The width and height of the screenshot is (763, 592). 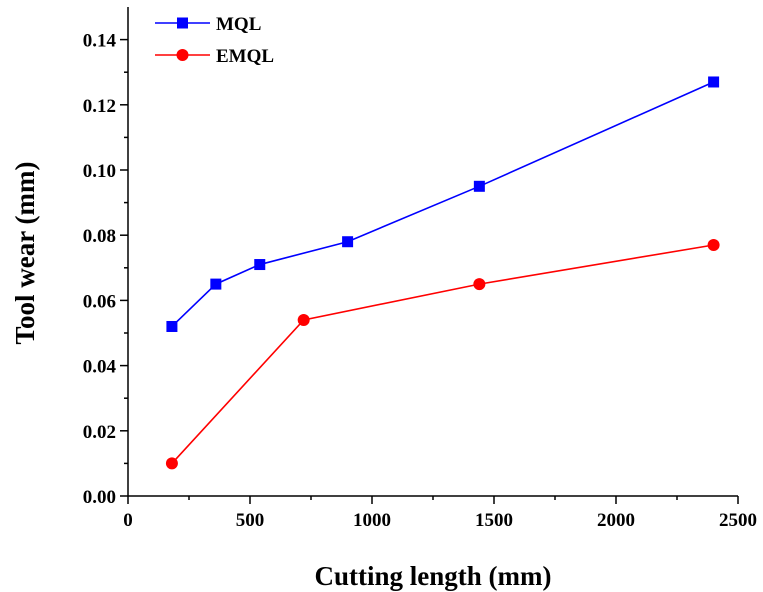 What do you see at coordinates (433, 576) in the screenshot?
I see `x-axis-title: Cutting length (mm)` at bounding box center [433, 576].